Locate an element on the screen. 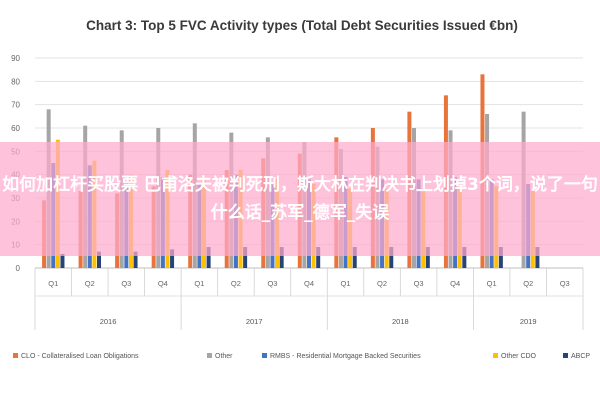 This screenshot has width=600, height=400. y-tick-label: 60 is located at coordinates (15, 128).